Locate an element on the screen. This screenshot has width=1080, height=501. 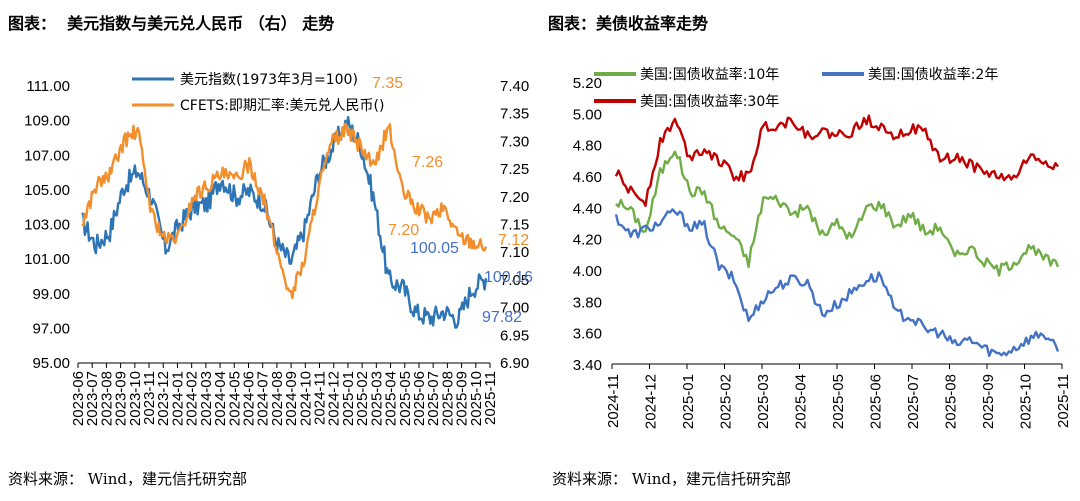
right-chart-title: 图表：美债收益率走势 is located at coordinates (628, 23).